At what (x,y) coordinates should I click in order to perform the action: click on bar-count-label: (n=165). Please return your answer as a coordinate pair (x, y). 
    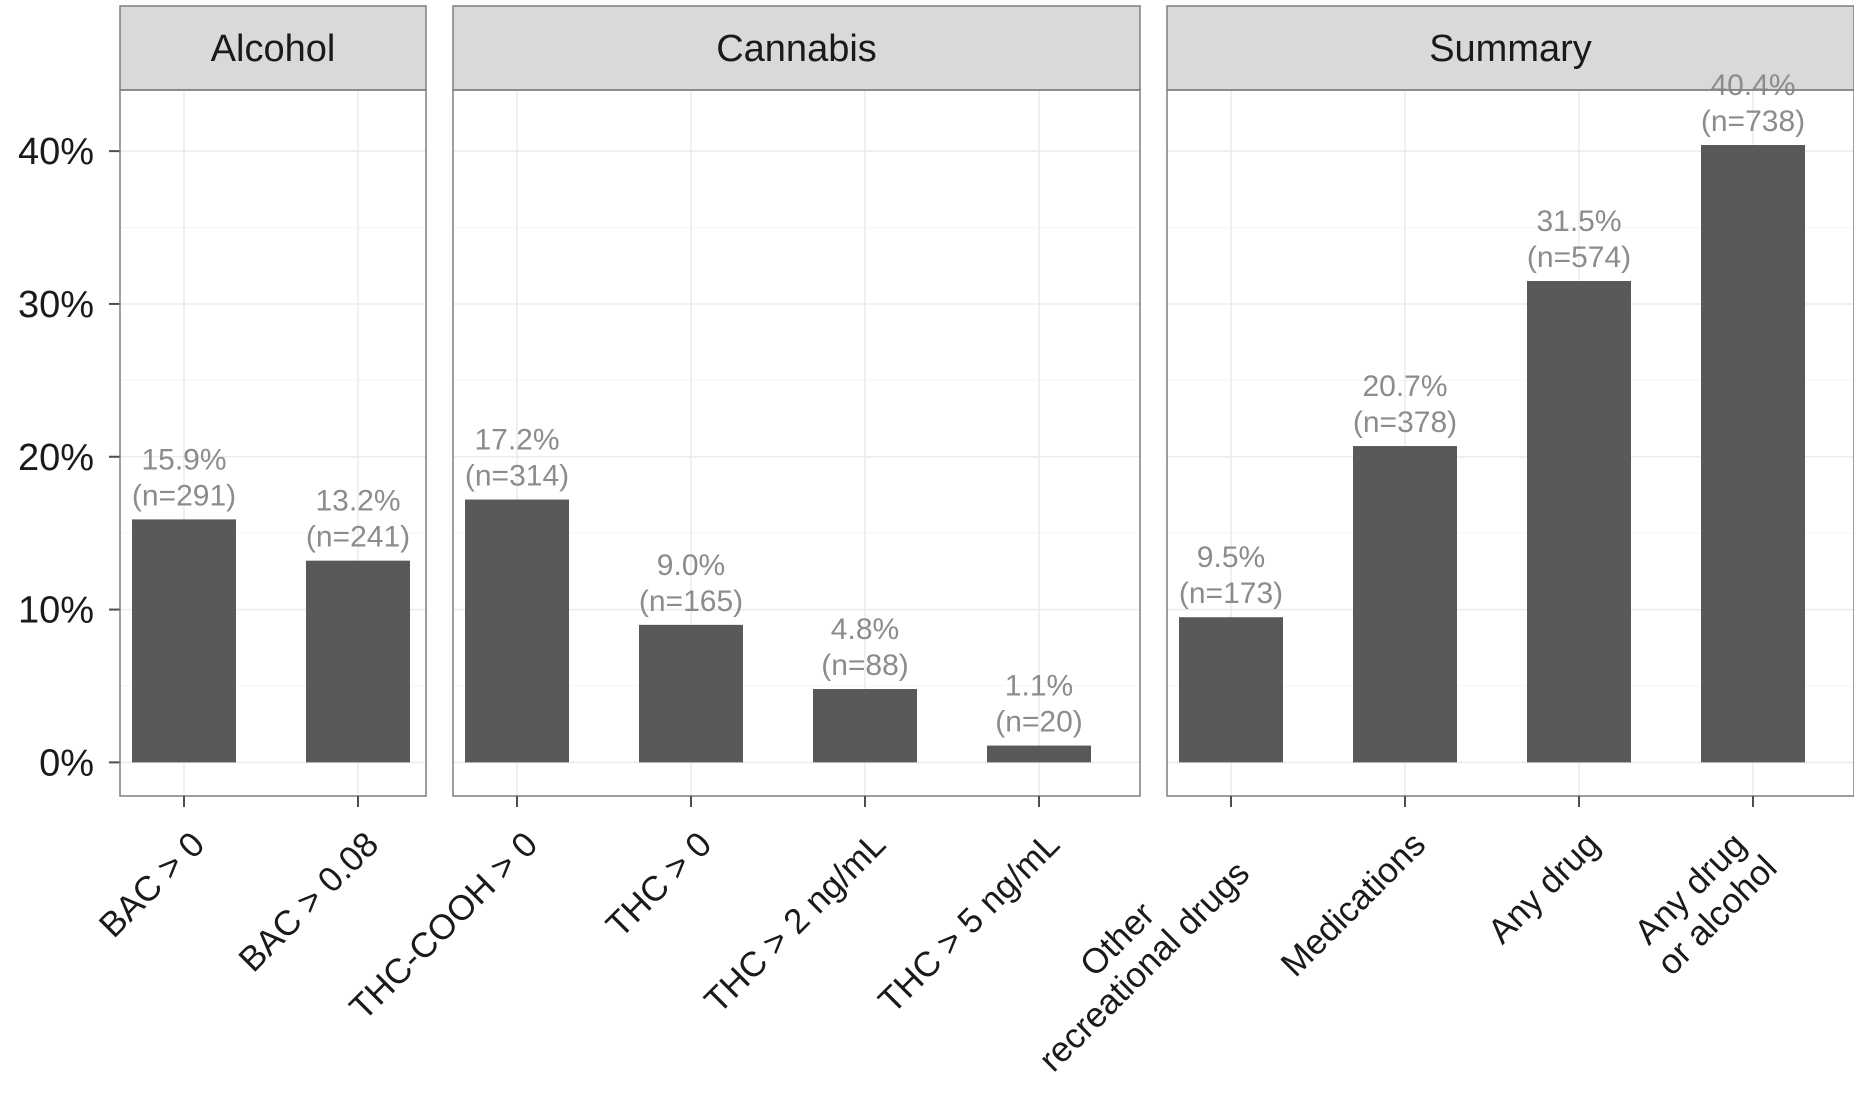
    Looking at the image, I should click on (691, 601).